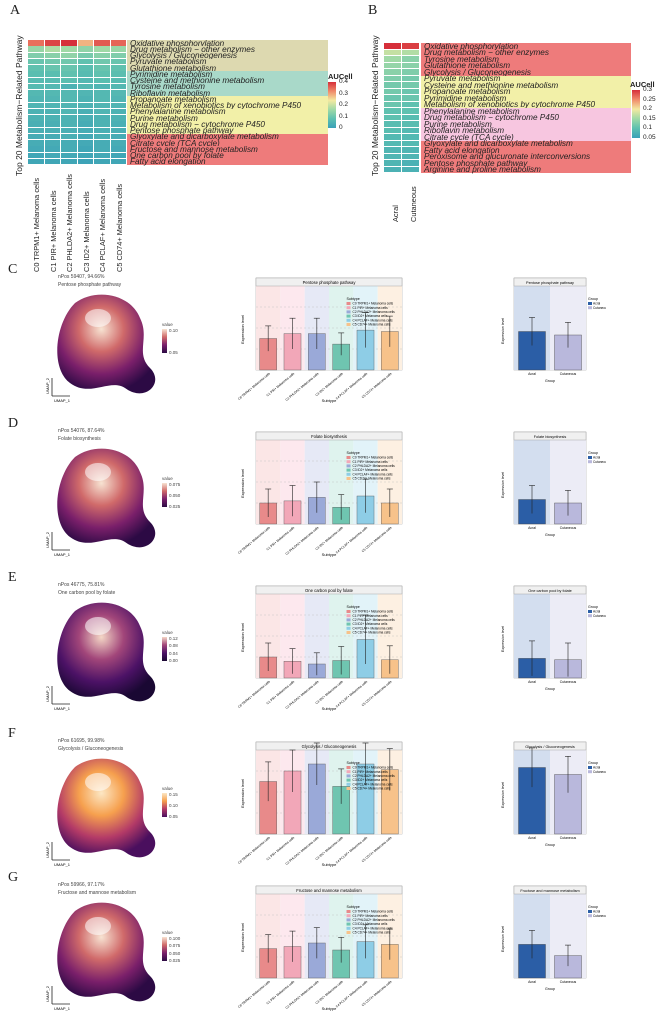  What do you see at coordinates (175, 946) in the screenshot?
I see `row-g-umap-legend-tick: 0.075` at bounding box center [175, 946].